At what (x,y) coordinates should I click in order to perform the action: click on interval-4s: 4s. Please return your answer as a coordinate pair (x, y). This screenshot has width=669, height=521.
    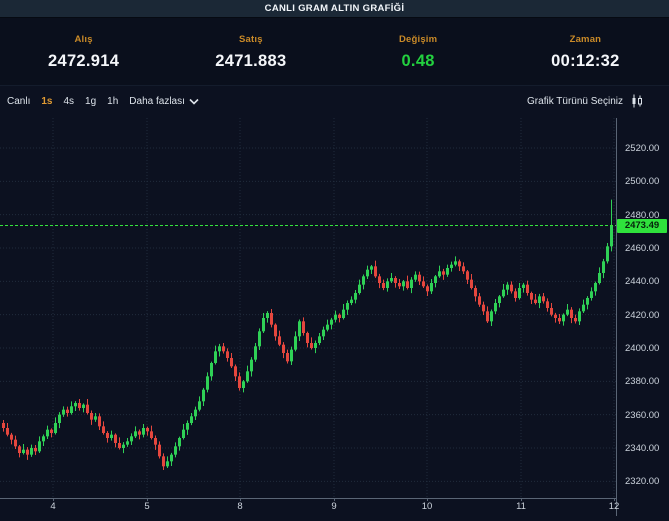
    Looking at the image, I should click on (69, 101).